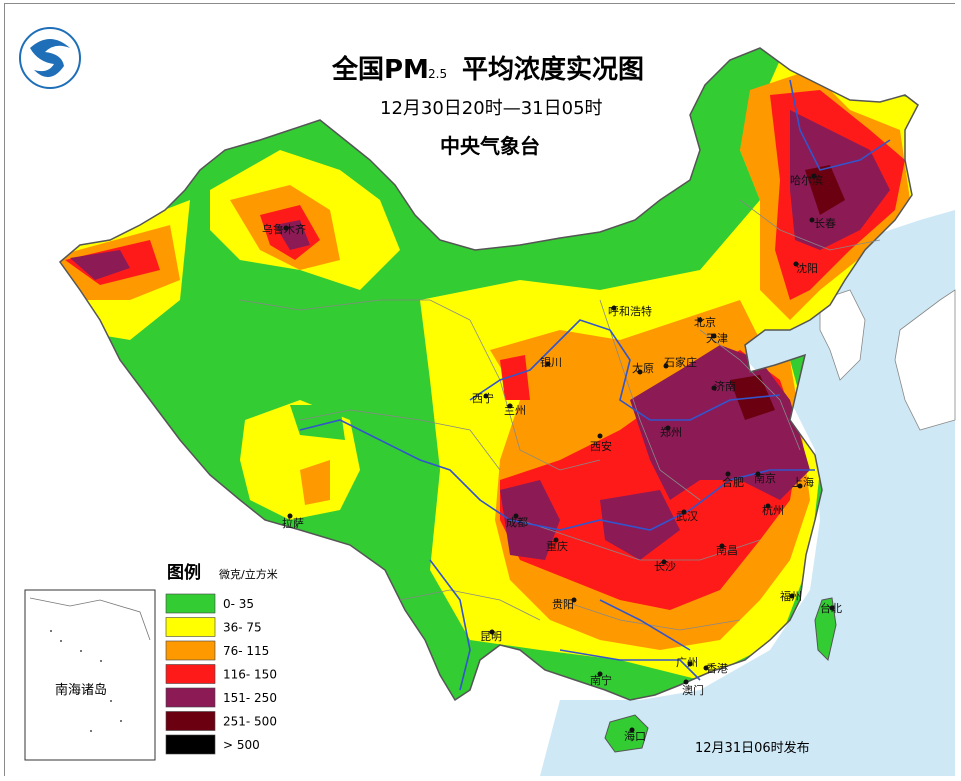  What do you see at coordinates (796, 264) in the screenshot?
I see `city-dot-shenyang` at bounding box center [796, 264].